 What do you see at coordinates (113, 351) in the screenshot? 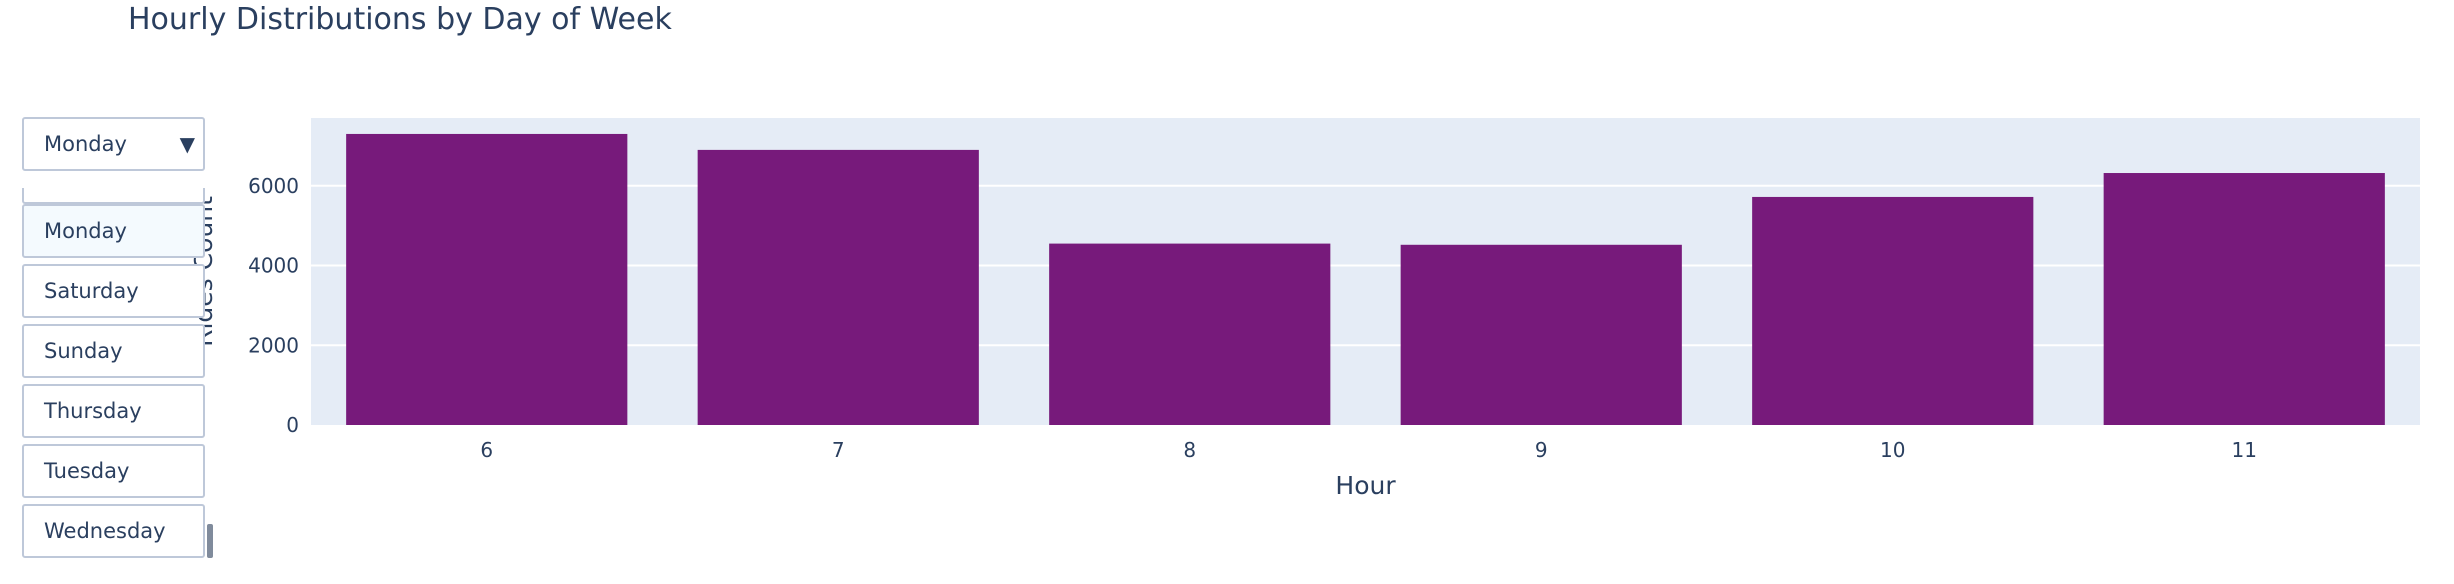
I see `dropdown-option-sunday: Sunday` at bounding box center [113, 351].